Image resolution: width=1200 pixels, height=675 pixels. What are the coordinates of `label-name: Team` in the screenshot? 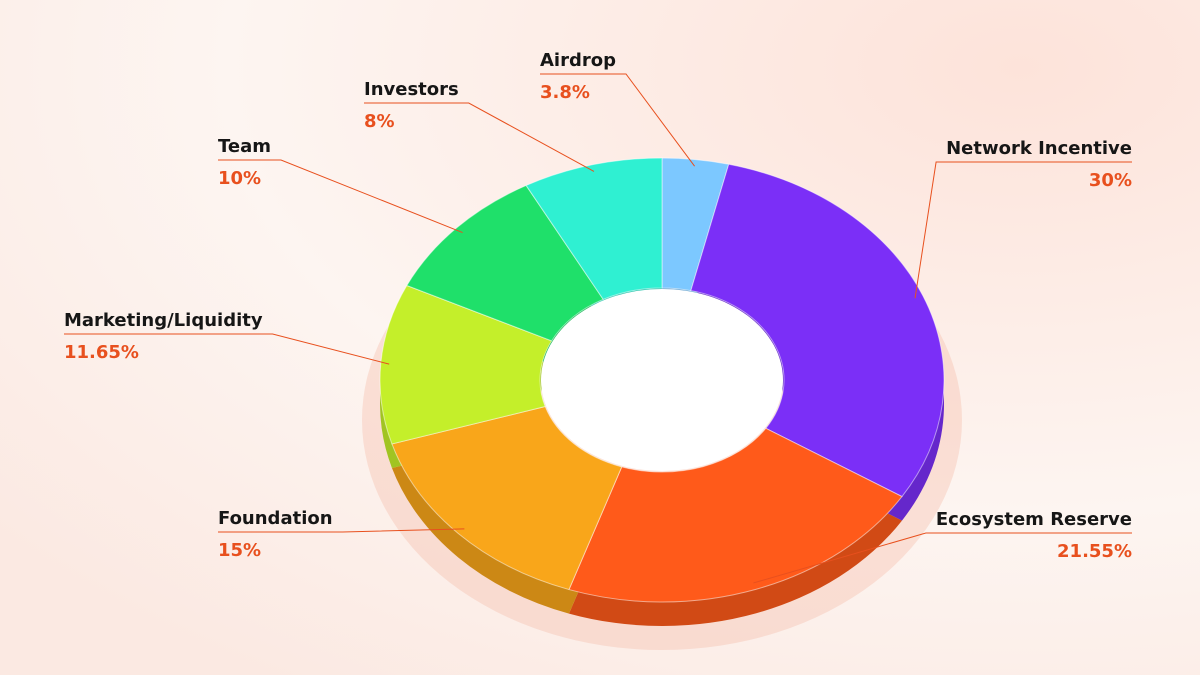 It's located at (244, 146).